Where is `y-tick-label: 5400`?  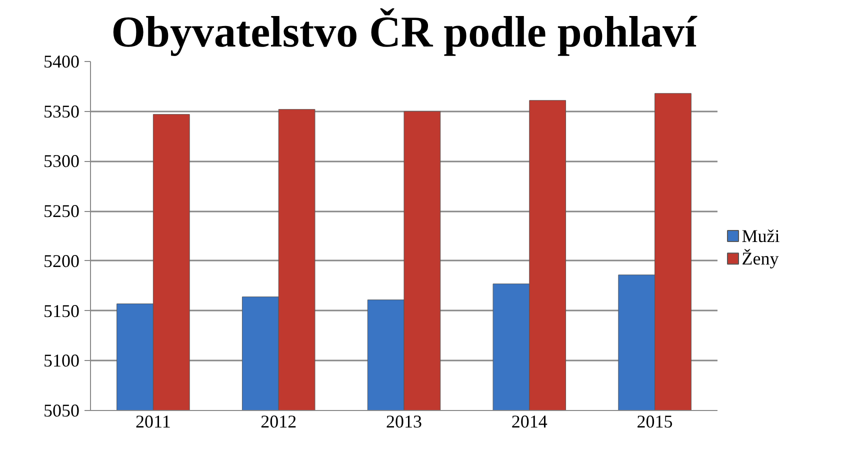 y-tick-label: 5400 is located at coordinates (62, 62).